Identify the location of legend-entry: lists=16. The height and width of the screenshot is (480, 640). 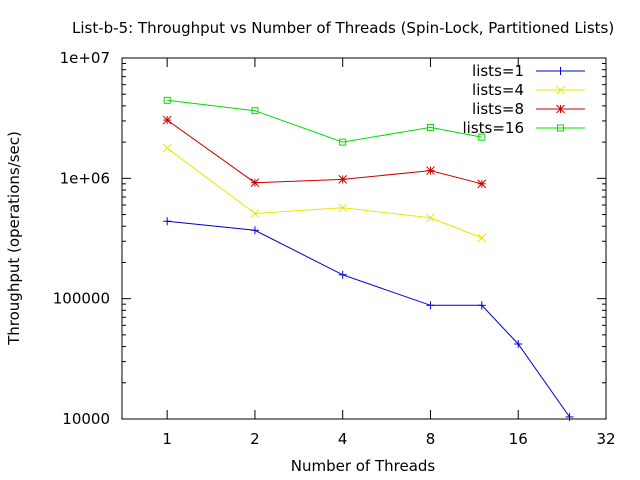
(523, 128).